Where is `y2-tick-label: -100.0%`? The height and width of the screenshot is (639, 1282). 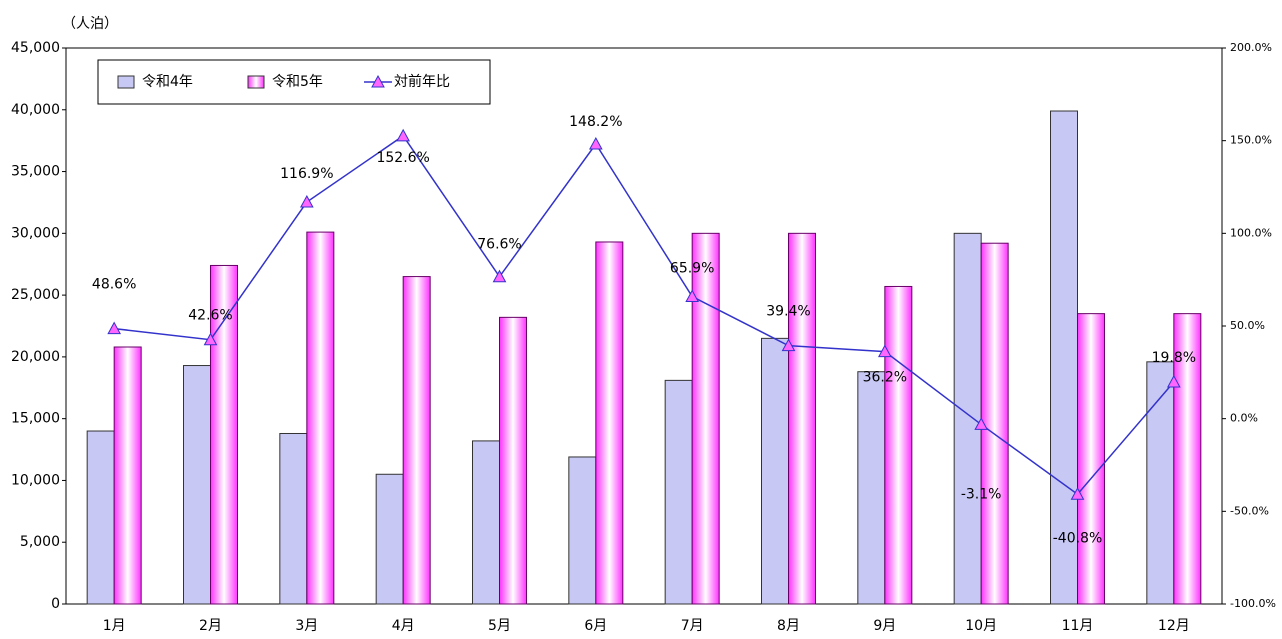 y2-tick-label: -100.0% is located at coordinates (1253, 603).